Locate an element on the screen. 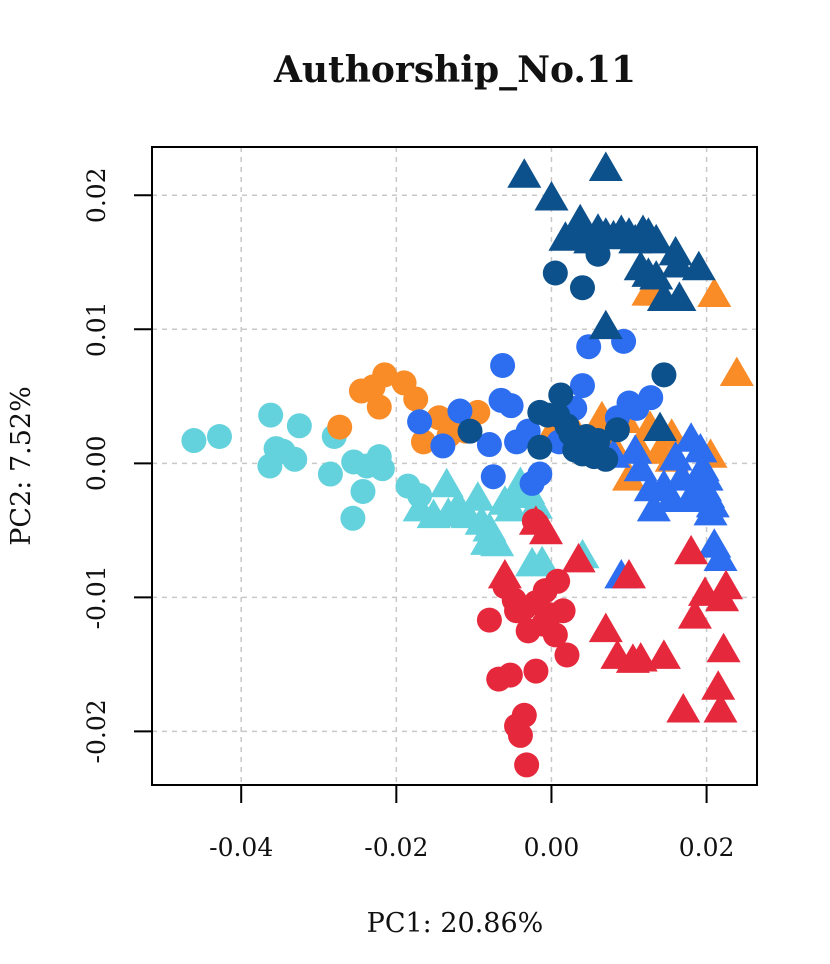 The width and height of the screenshot is (830, 964). y-tick-label: -0.01 is located at coordinates (96, 597).